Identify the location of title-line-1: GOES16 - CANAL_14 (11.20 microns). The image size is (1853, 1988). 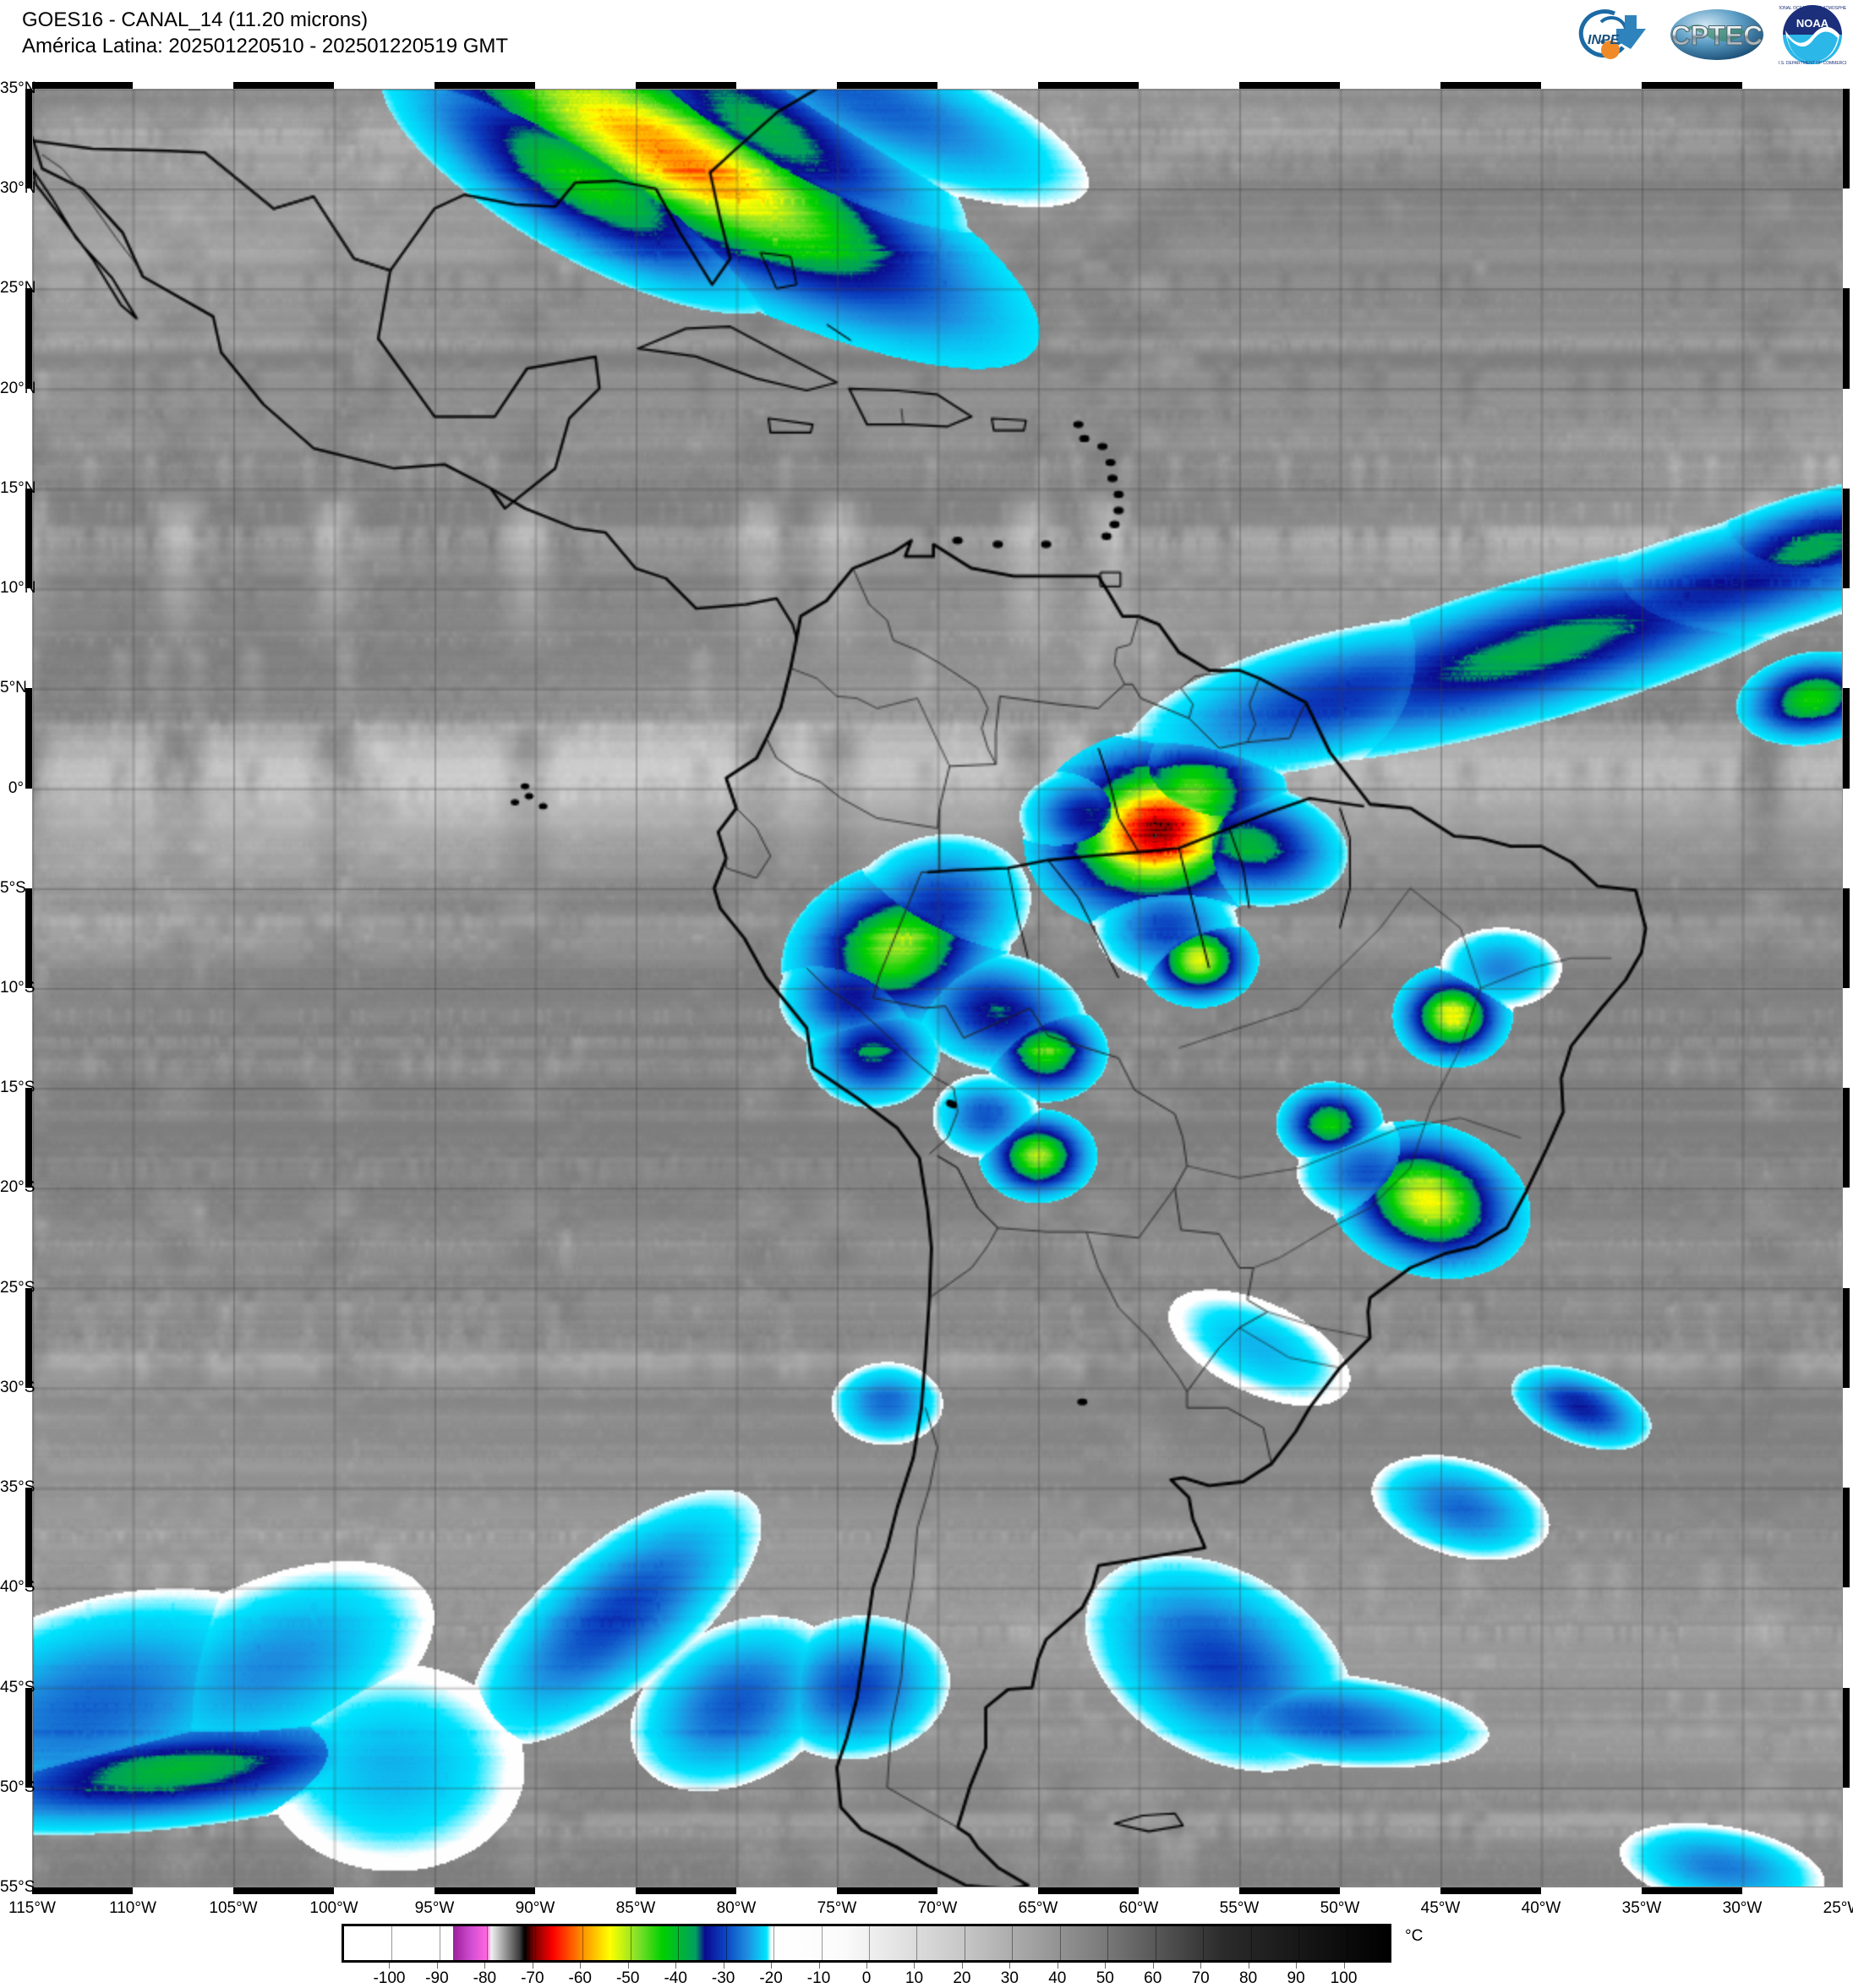
(195, 19).